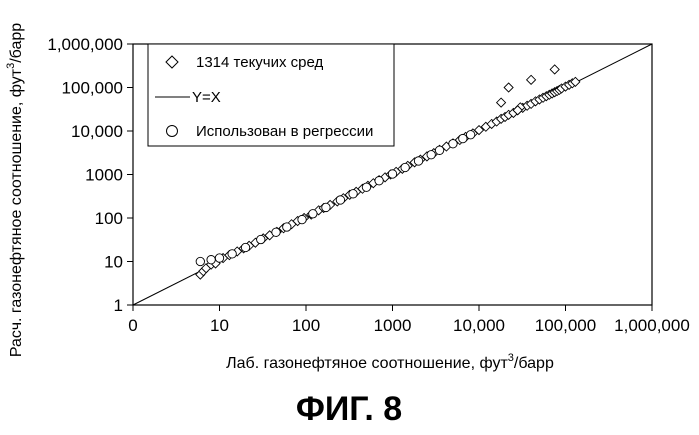  I want to click on x-axis-ticks: 0 10 100 1000 10,000 100,000 1,000,000, so click(409, 320).